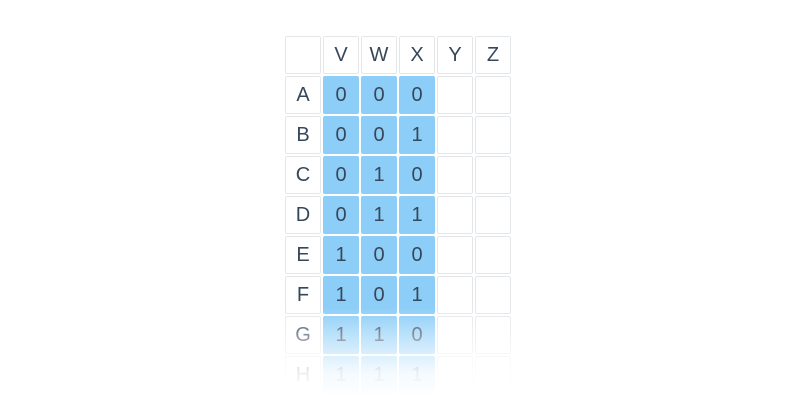  I want to click on cell-e-y, so click(455, 255).